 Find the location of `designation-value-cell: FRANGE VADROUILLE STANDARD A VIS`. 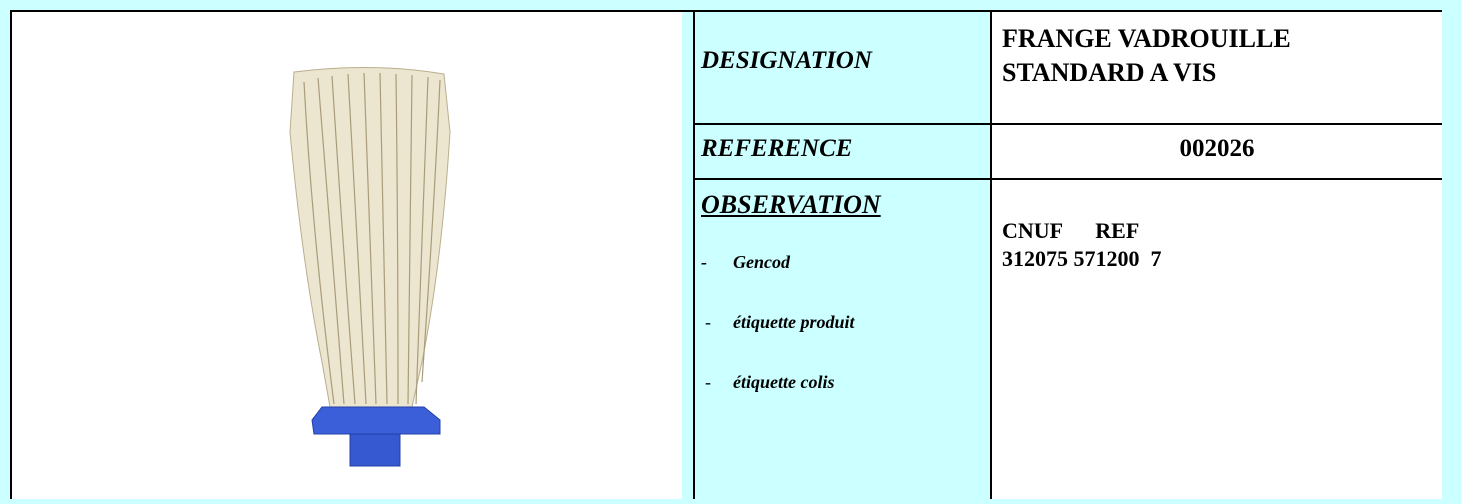

designation-value-cell: FRANGE VADROUILLE STANDARD A VIS is located at coordinates (1217, 68).